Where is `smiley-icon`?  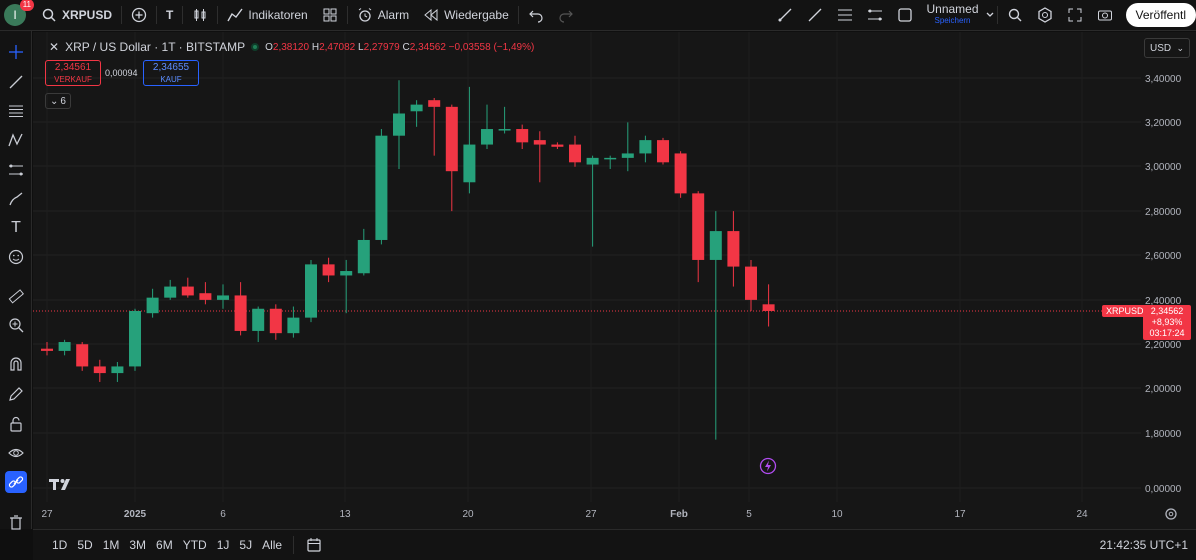 smiley-icon is located at coordinates (16, 257).